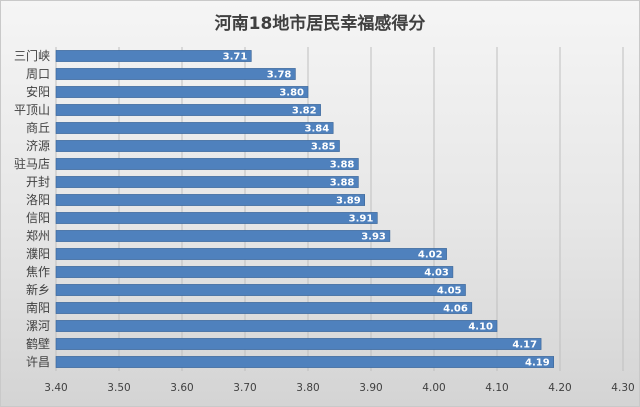  Describe the element at coordinates (244, 388) in the screenshot. I see `x-tick-label-3: 3.70` at that location.